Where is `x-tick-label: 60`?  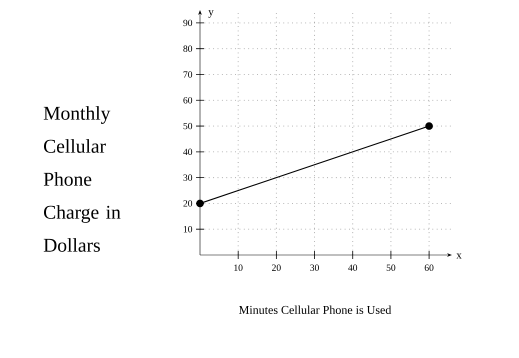
x-tick-label: 60 is located at coordinates (429, 267).